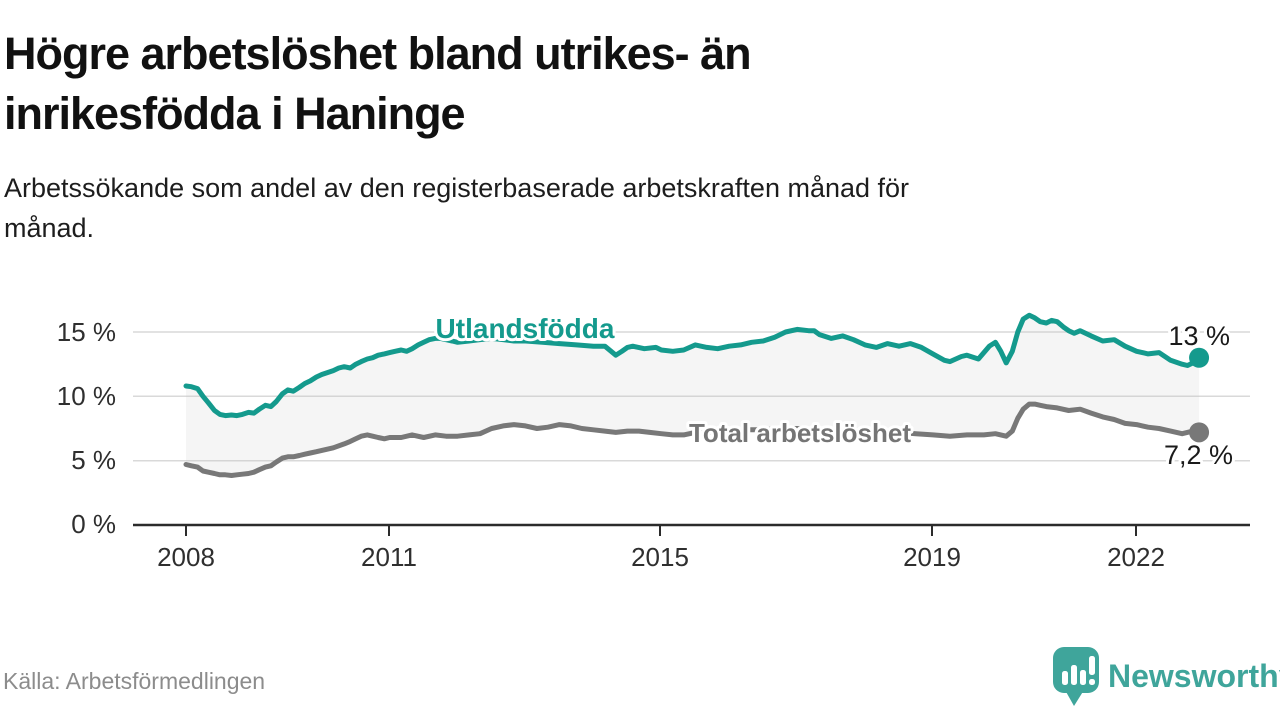  Describe the element at coordinates (186, 557) in the screenshot. I see `x-tick-2008: 2008` at that location.